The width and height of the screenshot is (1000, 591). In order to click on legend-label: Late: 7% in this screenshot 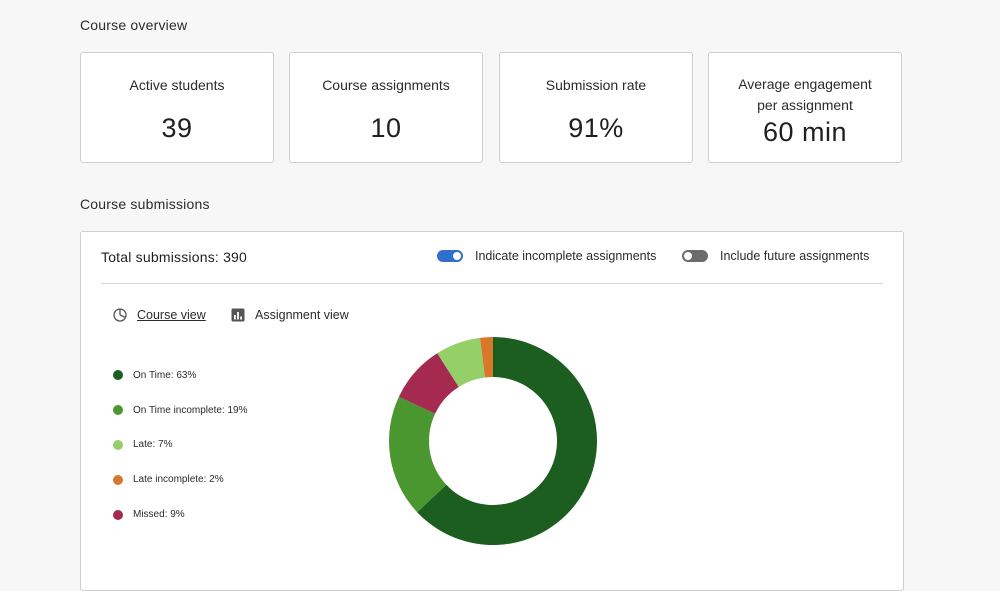, I will do `click(153, 445)`.